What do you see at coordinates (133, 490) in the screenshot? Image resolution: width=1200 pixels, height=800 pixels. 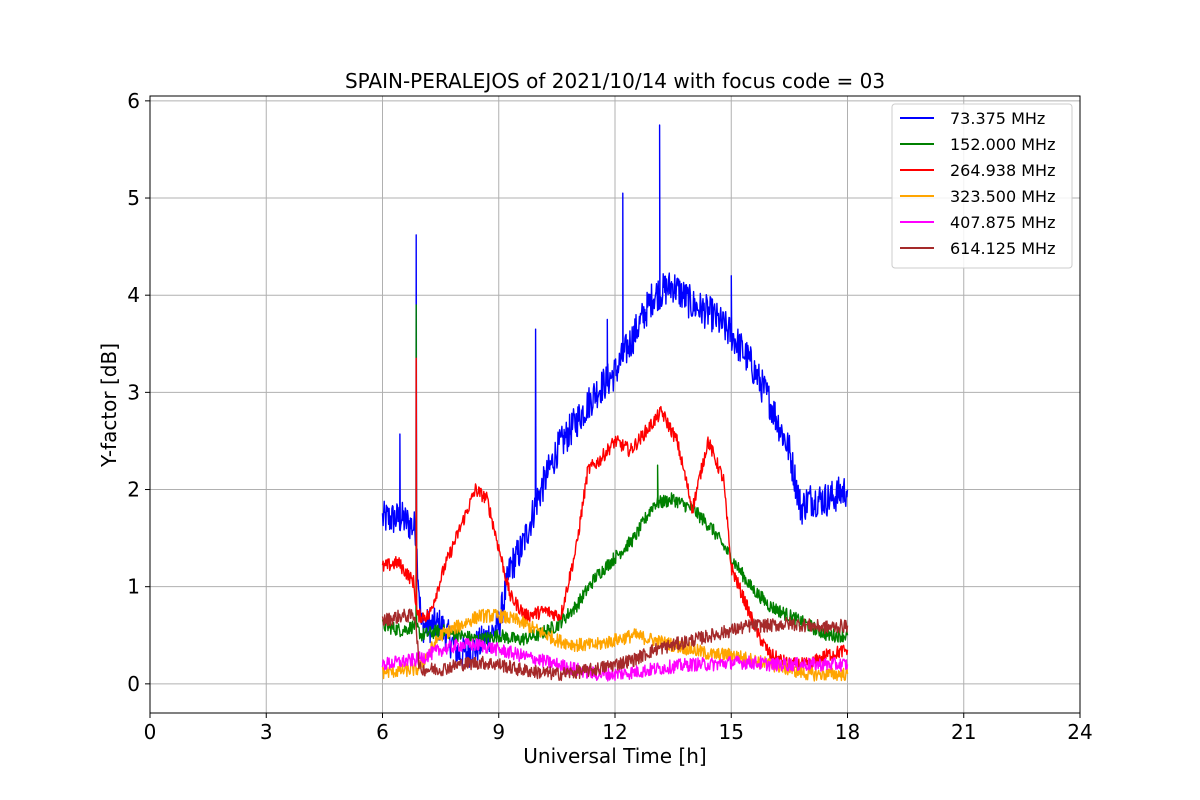 I see `y-tick-label: 2` at bounding box center [133, 490].